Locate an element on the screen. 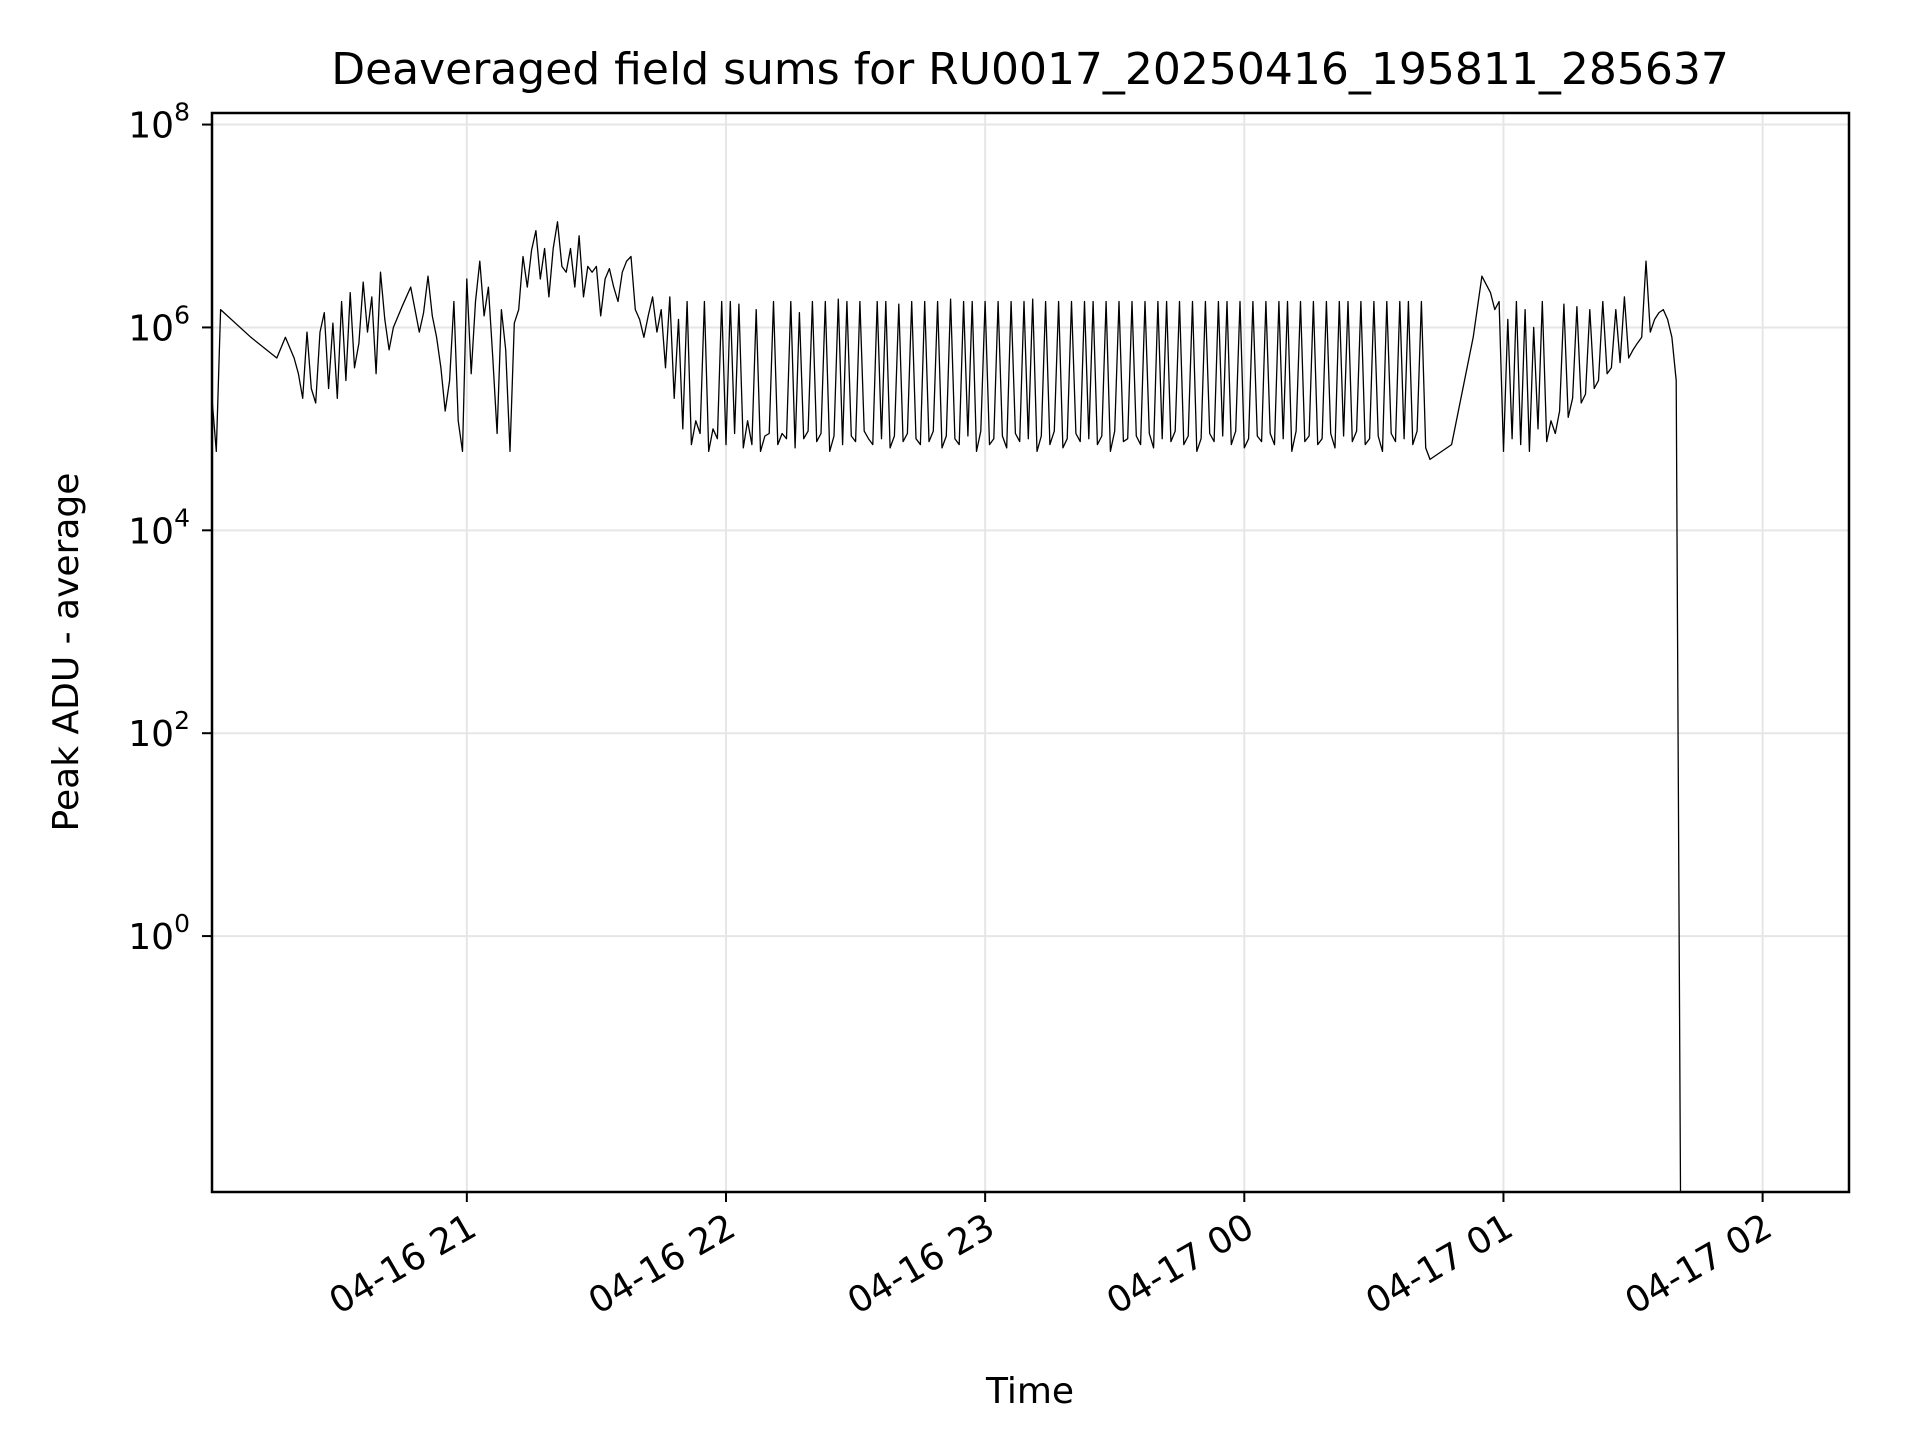 This screenshot has width=1920, height=1440. y-tick-label: 10² is located at coordinates (159, 730).